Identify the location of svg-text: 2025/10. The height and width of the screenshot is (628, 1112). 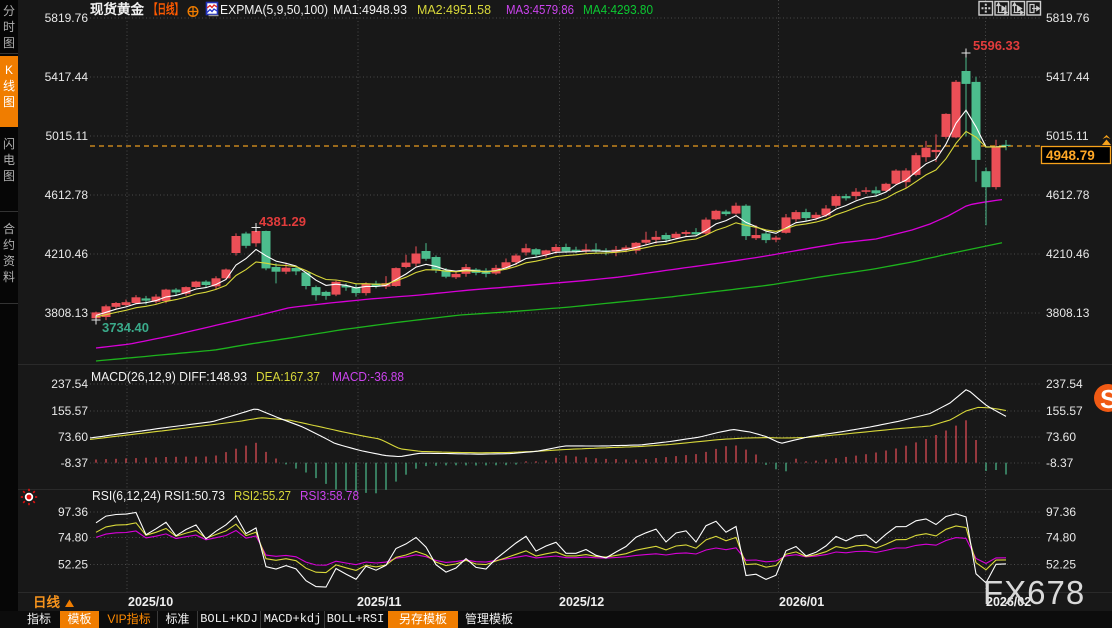
(150, 602).